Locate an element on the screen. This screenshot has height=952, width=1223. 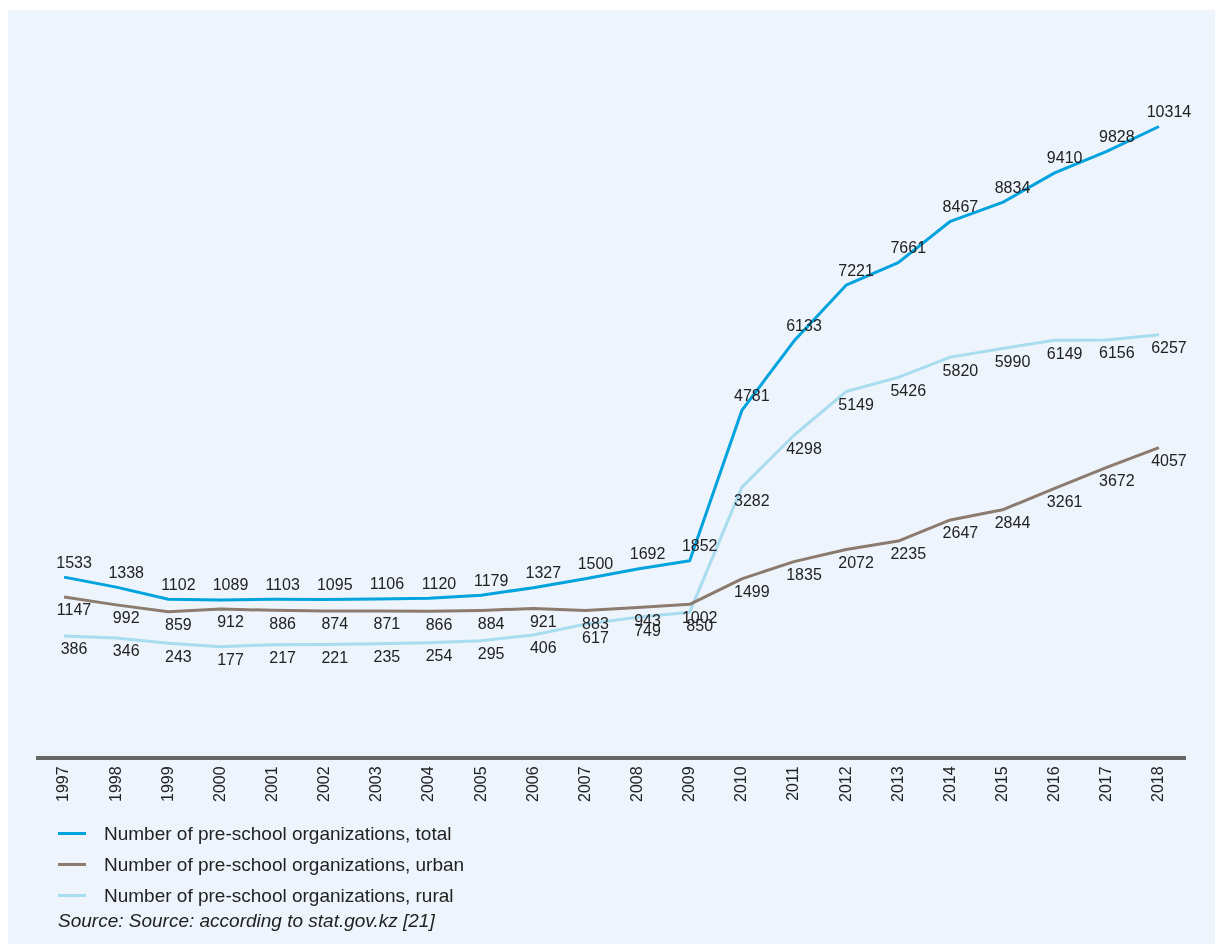
data-label: 1179 is located at coordinates (491, 580).